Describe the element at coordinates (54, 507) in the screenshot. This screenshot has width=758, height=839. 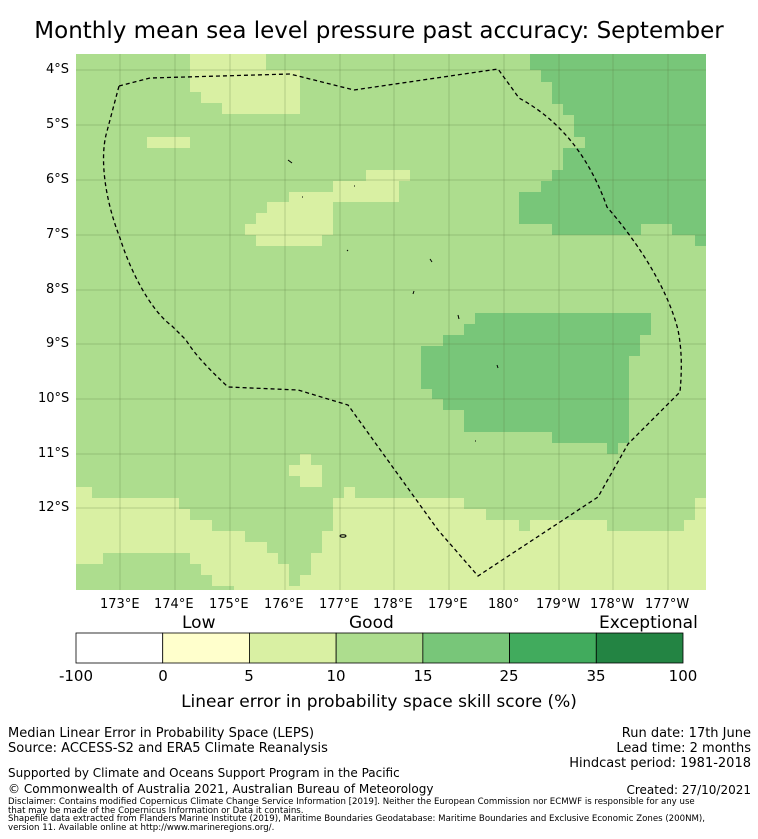
I see `lat-label: 12°S` at that location.